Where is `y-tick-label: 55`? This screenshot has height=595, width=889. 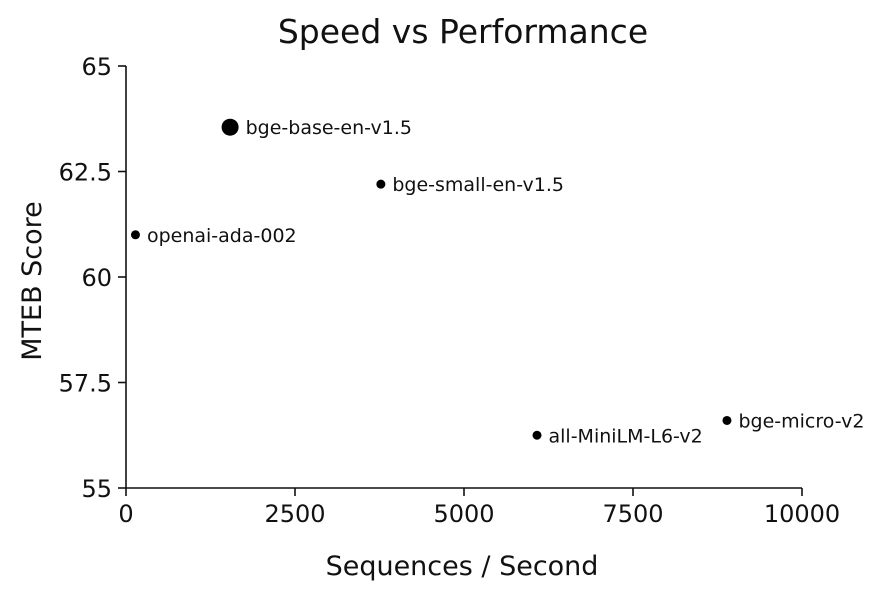 y-tick-label: 55 is located at coordinates (96, 489).